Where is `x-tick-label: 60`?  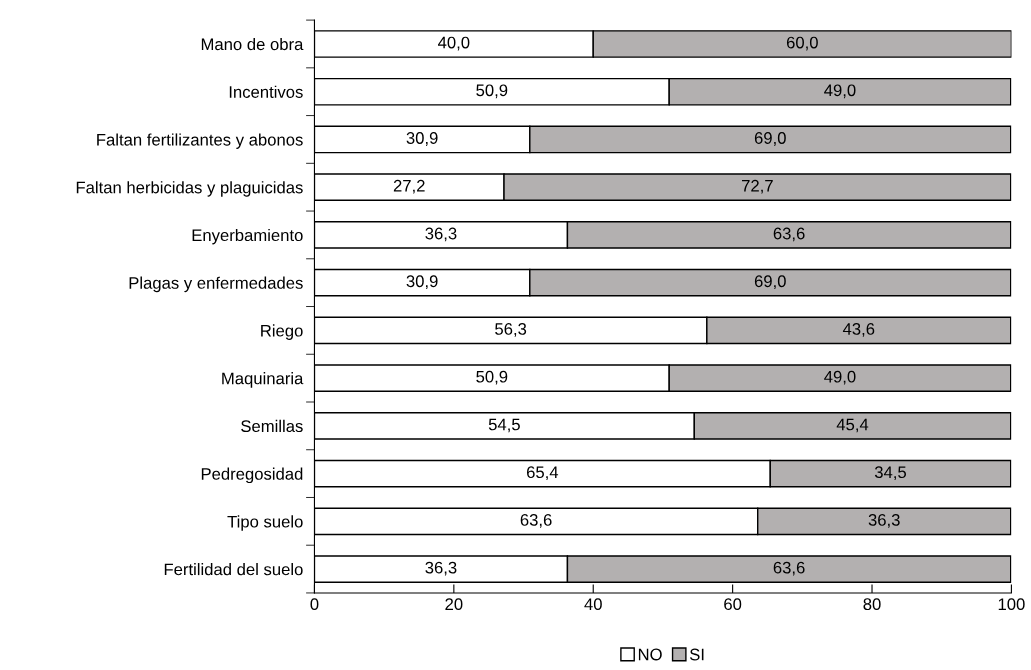
x-tick-label: 60 is located at coordinates (733, 604).